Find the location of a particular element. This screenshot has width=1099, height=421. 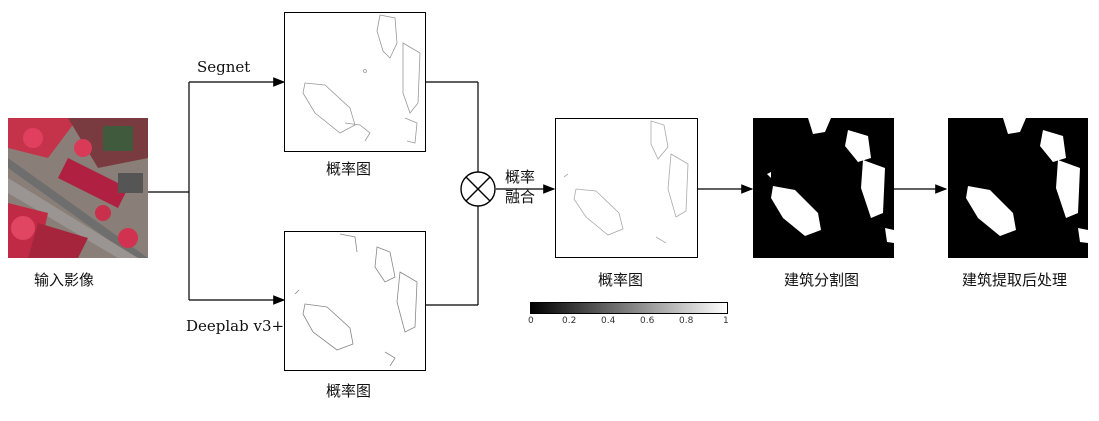

segnet-label: Segnet is located at coordinates (224, 67).